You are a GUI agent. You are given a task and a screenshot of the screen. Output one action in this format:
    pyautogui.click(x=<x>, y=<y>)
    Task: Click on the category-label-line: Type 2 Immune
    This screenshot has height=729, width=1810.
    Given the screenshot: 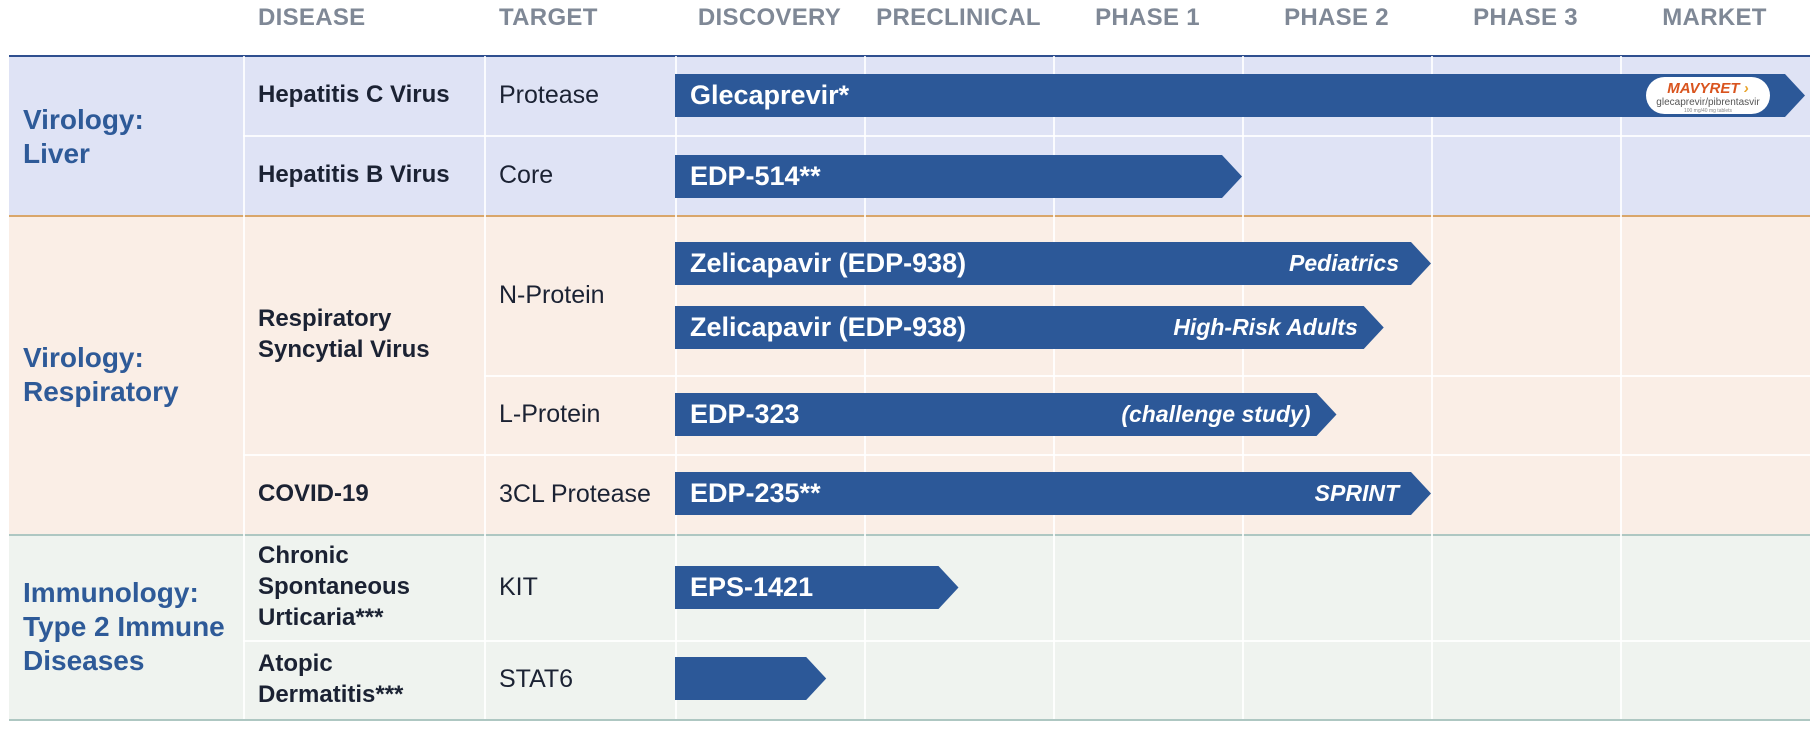 What is the action you would take?
    pyautogui.click(x=124, y=626)
    